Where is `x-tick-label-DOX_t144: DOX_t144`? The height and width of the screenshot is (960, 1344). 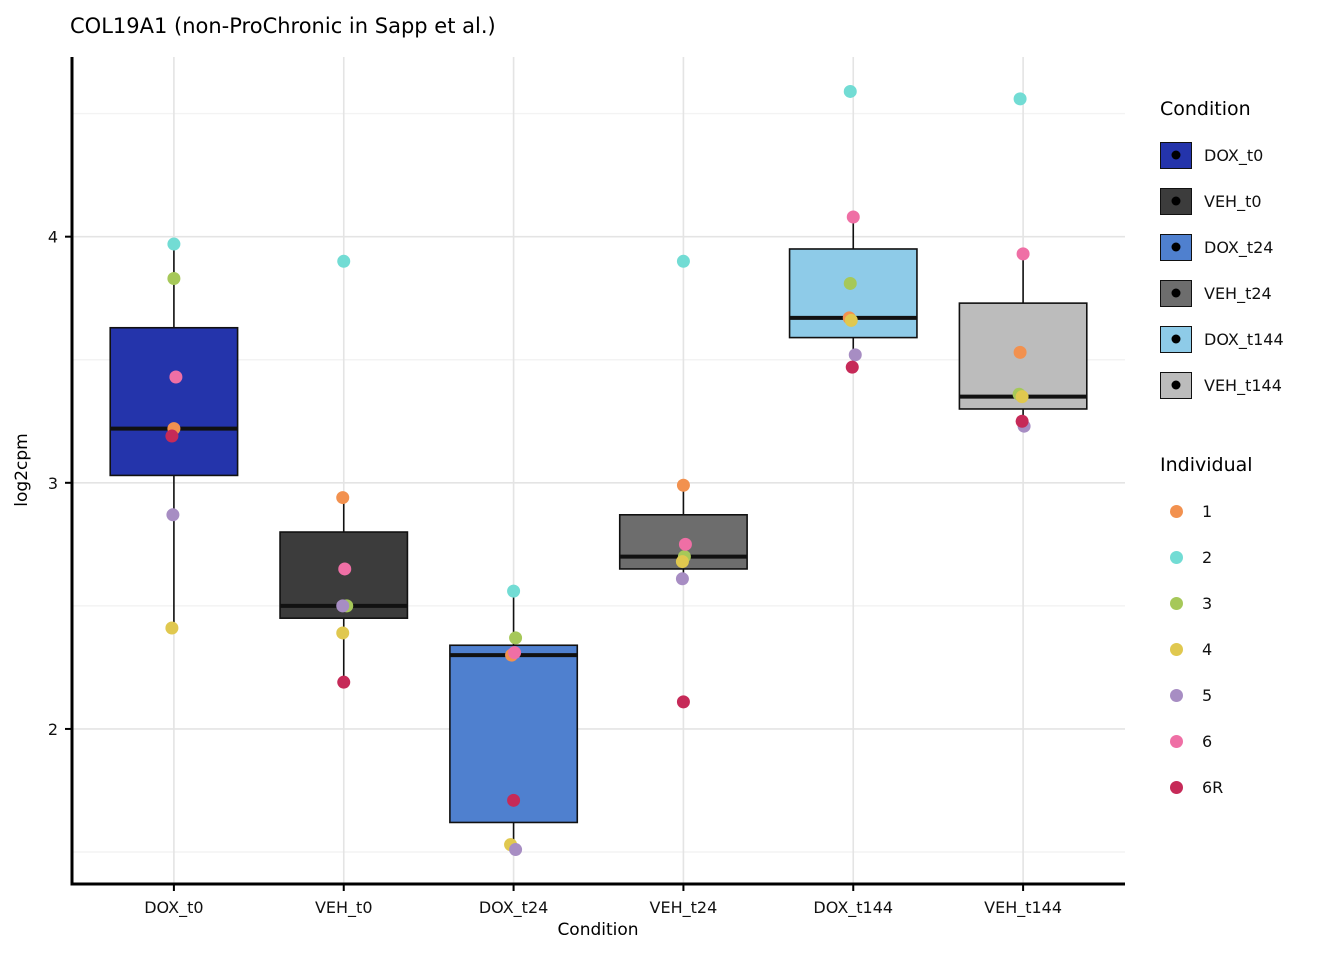 x-tick-label-DOX_t144: DOX_t144 is located at coordinates (853, 908).